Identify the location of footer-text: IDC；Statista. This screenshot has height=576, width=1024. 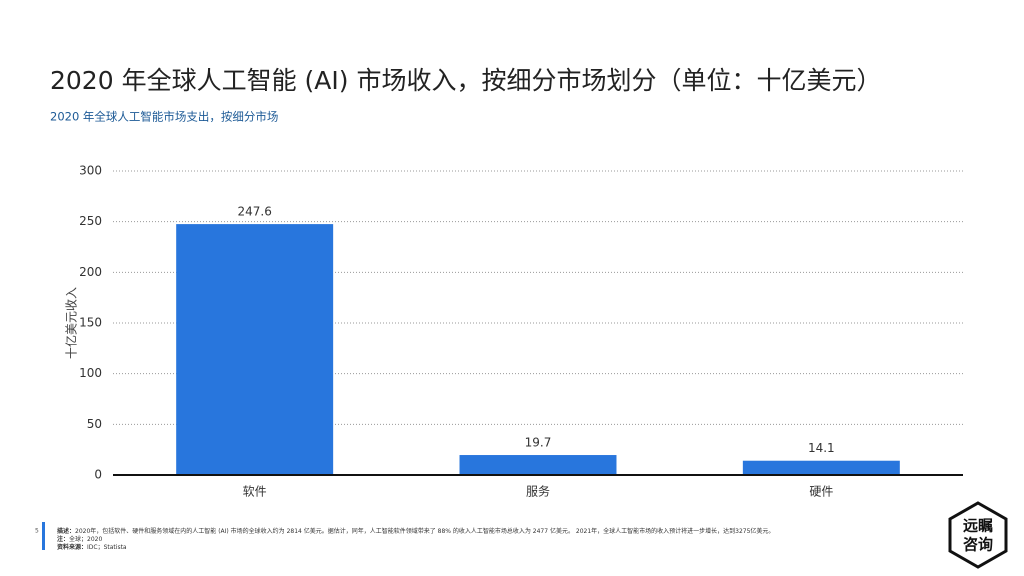
(107, 547).